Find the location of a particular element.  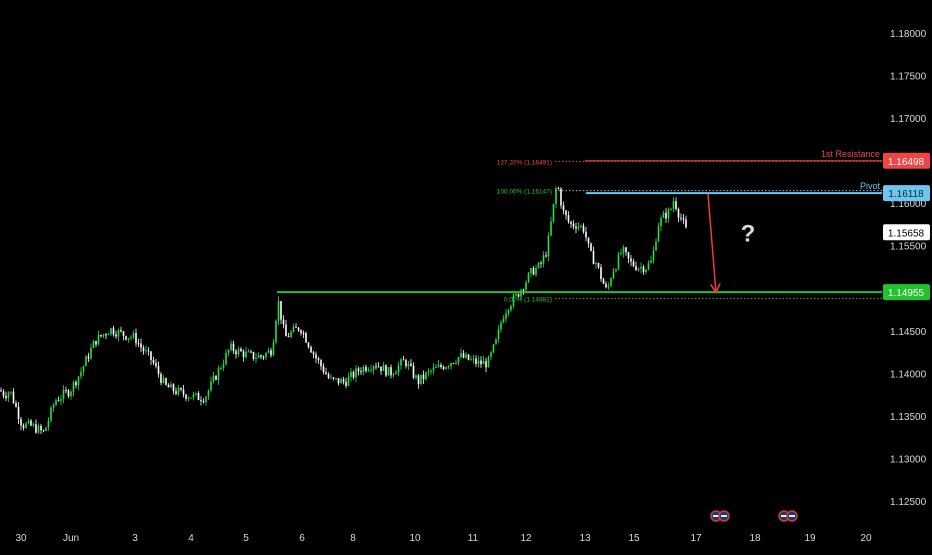

x-tick-label: 11 is located at coordinates (473, 538).